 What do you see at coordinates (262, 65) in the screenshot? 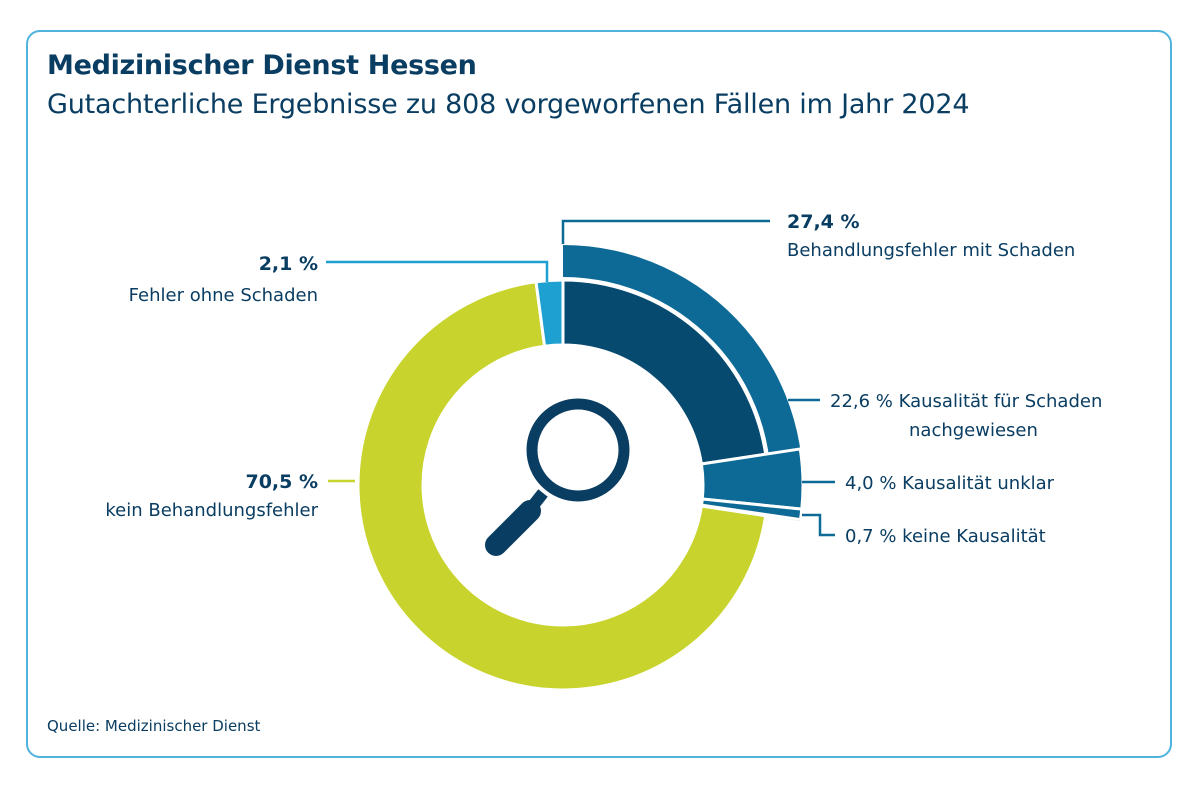
I see `chart-title: Medizinischer Dienst Hessen` at bounding box center [262, 65].